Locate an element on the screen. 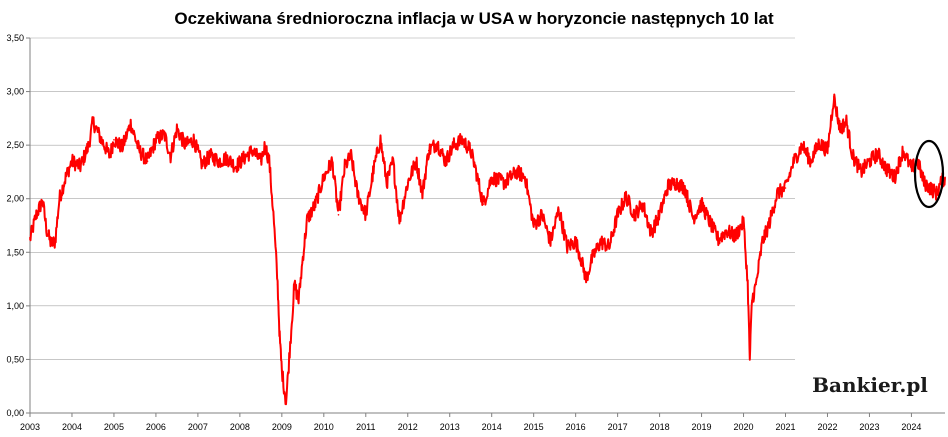  x-tick-label: 2017 is located at coordinates (618, 427).